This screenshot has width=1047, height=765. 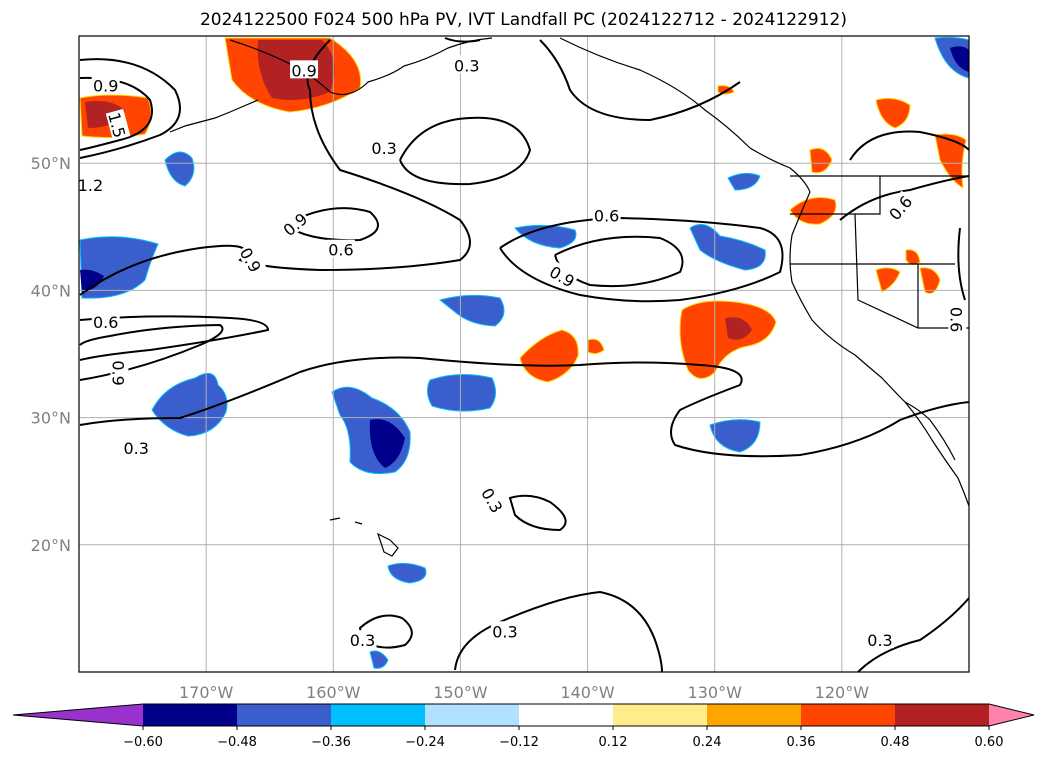 I want to click on lon-tick-label: 170°W, so click(x=206, y=692).